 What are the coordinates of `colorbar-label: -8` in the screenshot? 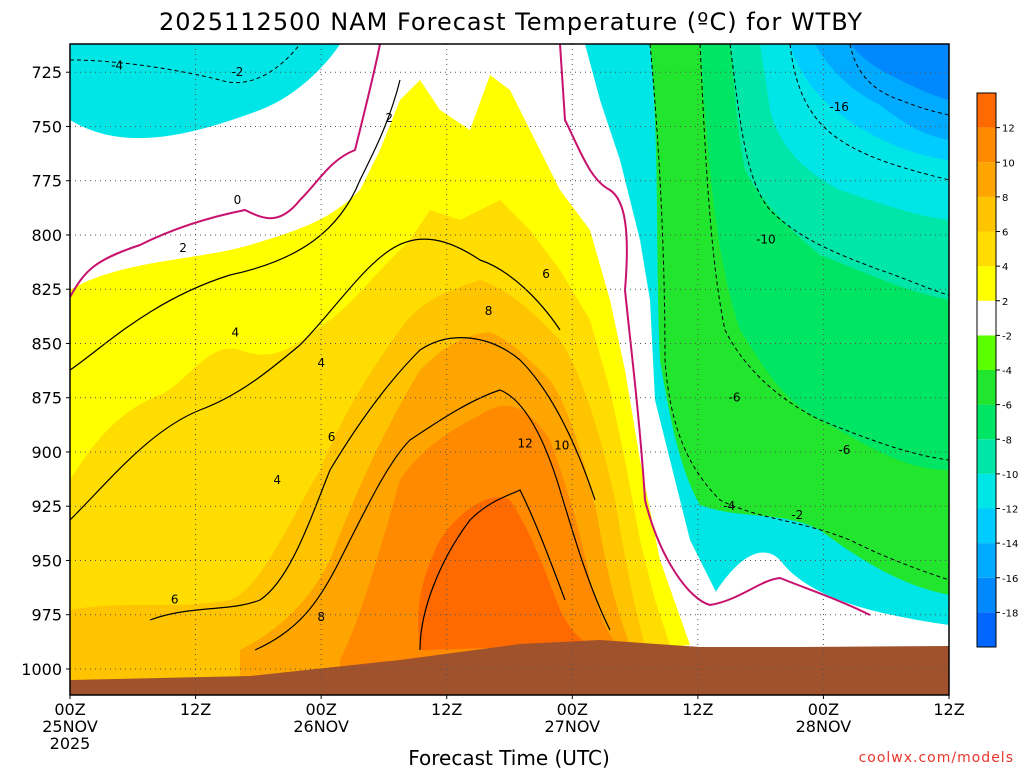 It's located at (1007, 440).